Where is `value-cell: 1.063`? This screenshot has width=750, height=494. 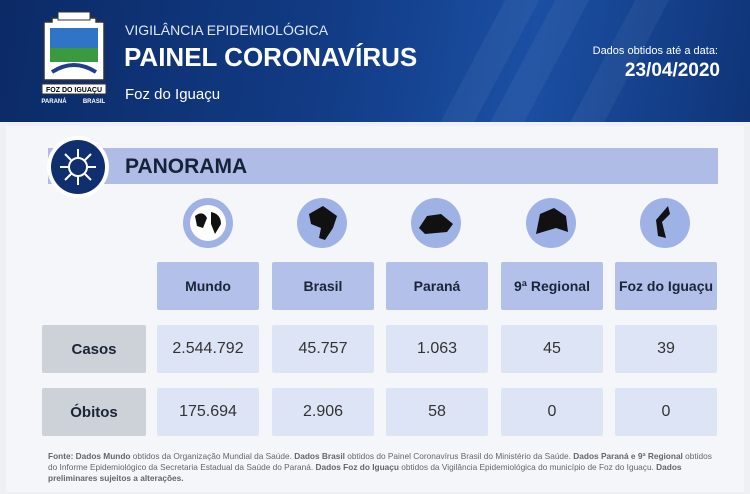
value-cell: 1.063 is located at coordinates (437, 349).